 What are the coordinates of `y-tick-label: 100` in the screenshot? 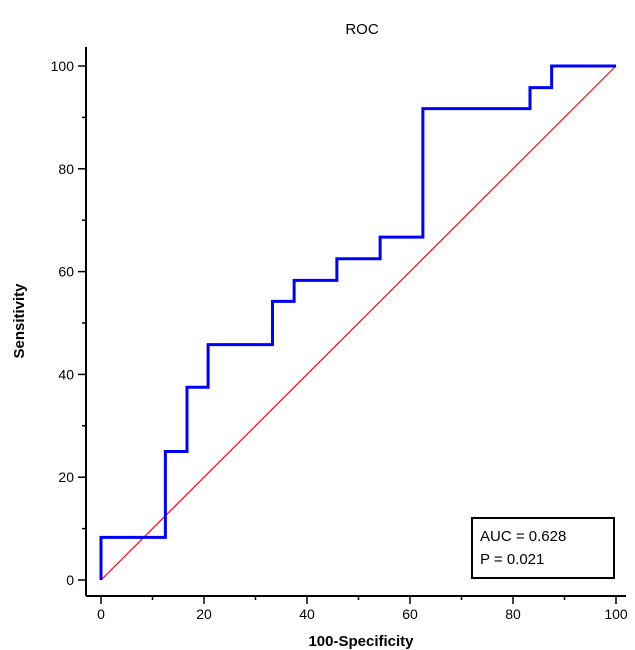 It's located at (63, 66).